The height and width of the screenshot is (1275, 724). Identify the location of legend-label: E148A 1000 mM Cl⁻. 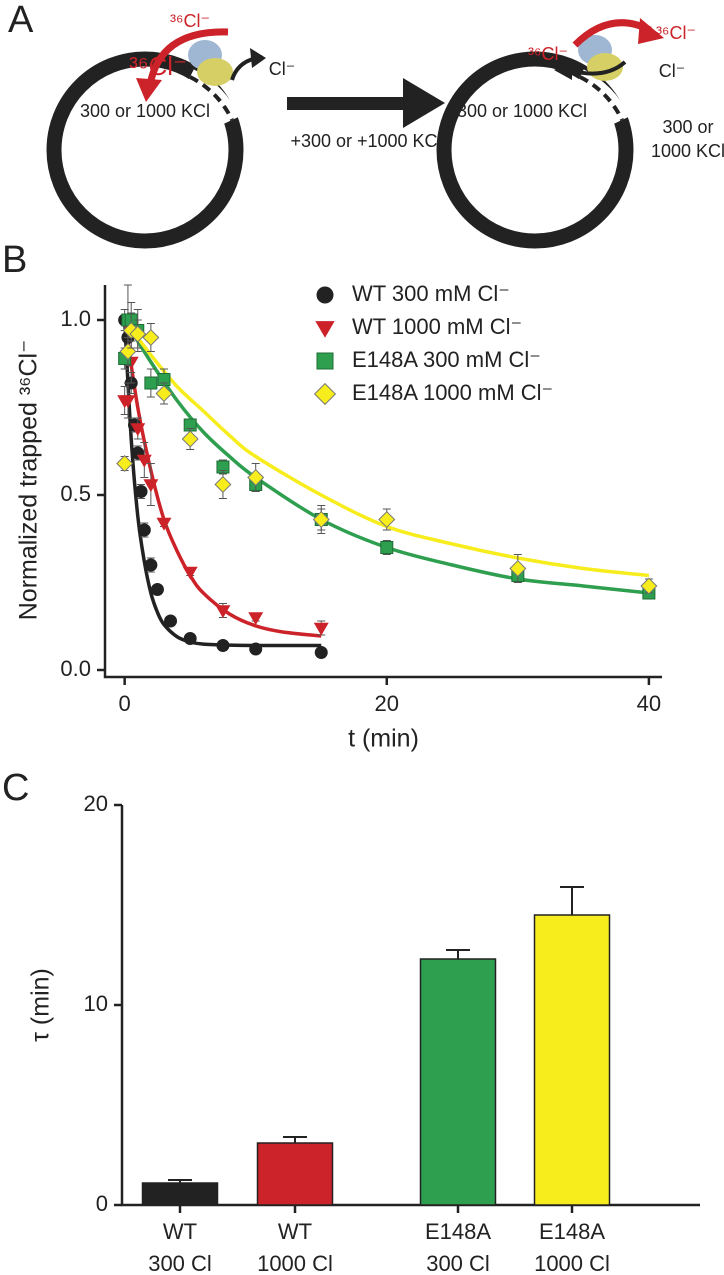
(452, 392).